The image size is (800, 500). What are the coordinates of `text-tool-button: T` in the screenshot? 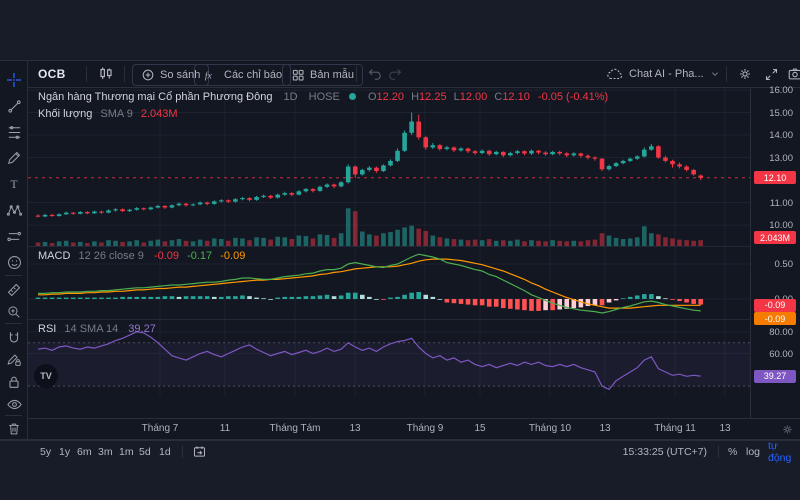 It's located at (14, 184).